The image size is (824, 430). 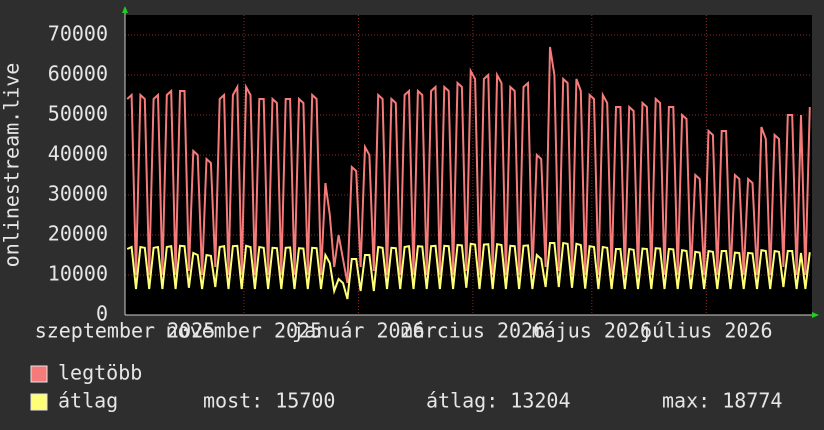 What do you see at coordinates (78, 234) in the screenshot?
I see `y-tick-label: 20000` at bounding box center [78, 234].